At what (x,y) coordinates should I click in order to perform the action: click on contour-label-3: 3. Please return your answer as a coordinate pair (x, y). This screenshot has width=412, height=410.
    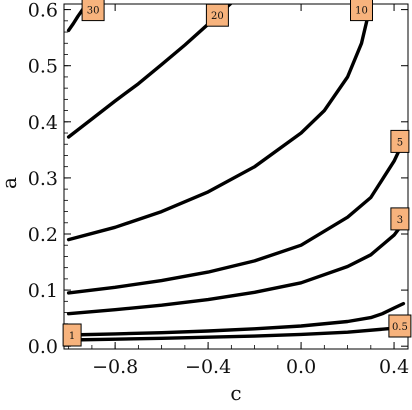
    Looking at the image, I should click on (400, 219).